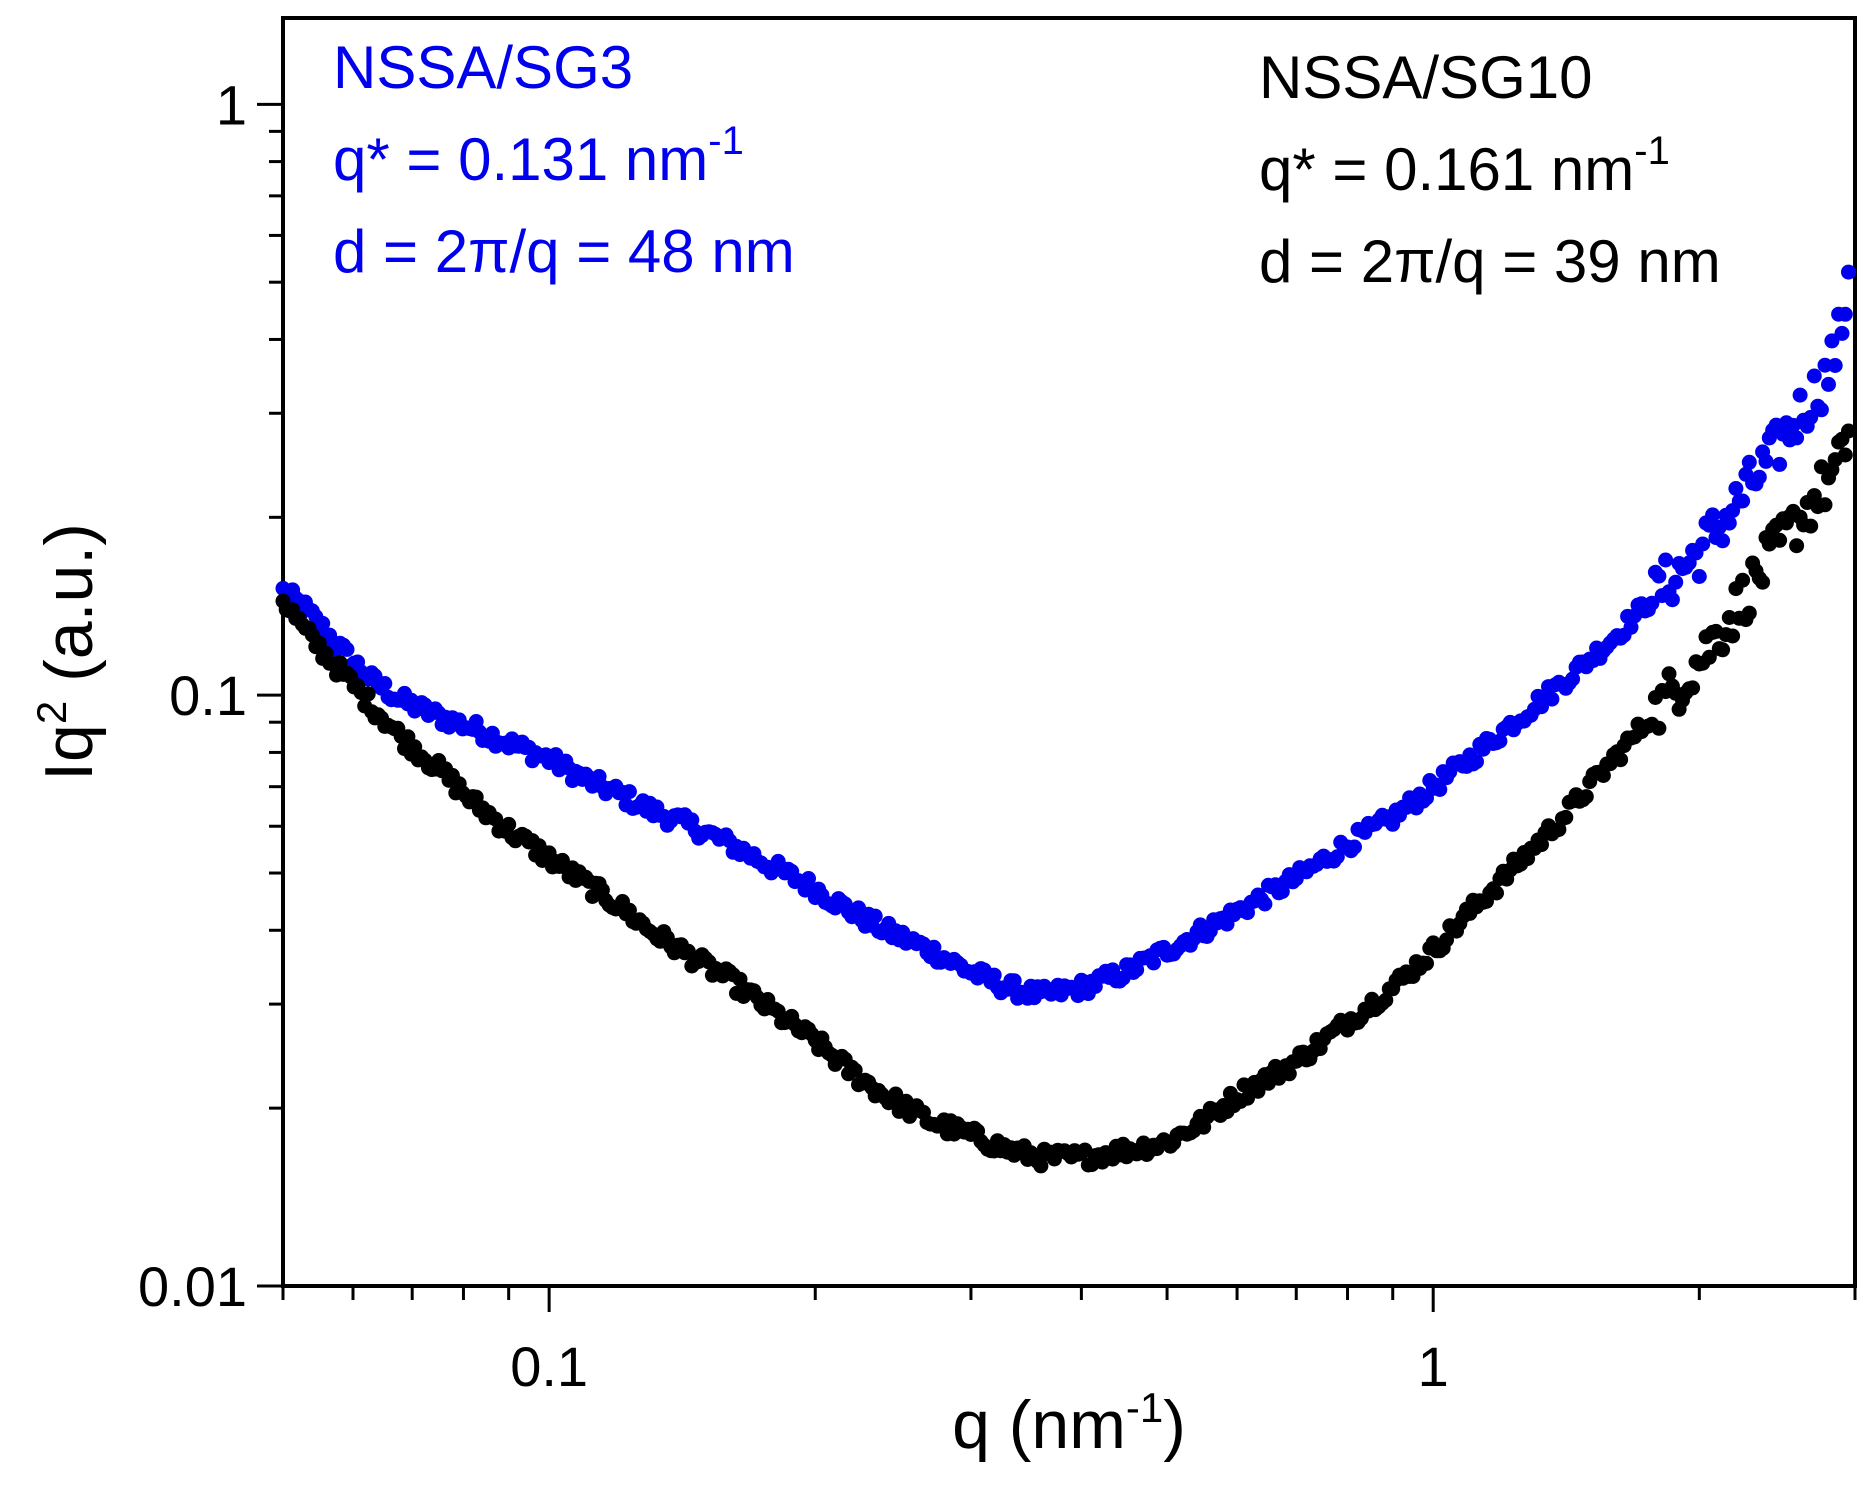  What do you see at coordinates (1069, 1423) in the screenshot?
I see `x-axis-title: q (nm-1)` at bounding box center [1069, 1423].